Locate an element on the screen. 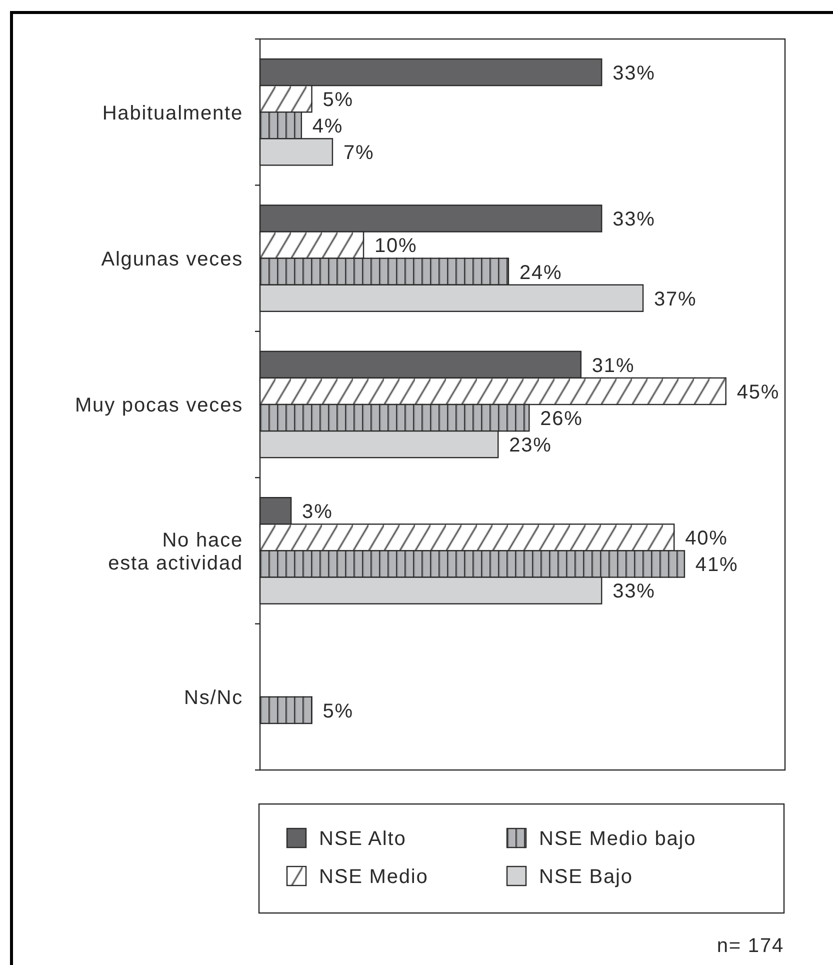 This screenshot has height=965, width=833. data-label: 3% is located at coordinates (317, 512).